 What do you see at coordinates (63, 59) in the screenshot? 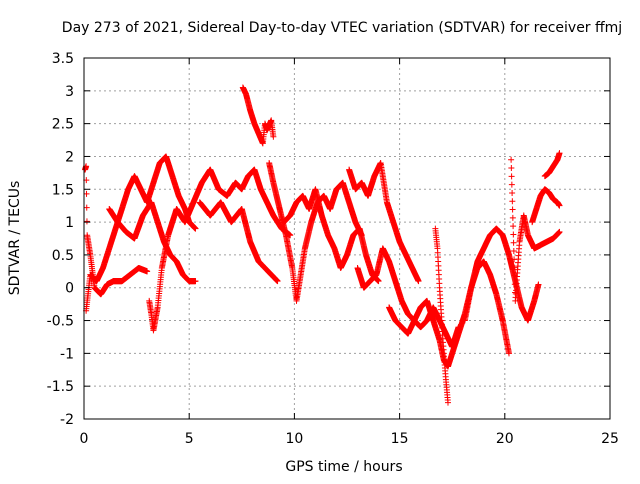
I see `y-tick-label: 3.5` at bounding box center [63, 59].